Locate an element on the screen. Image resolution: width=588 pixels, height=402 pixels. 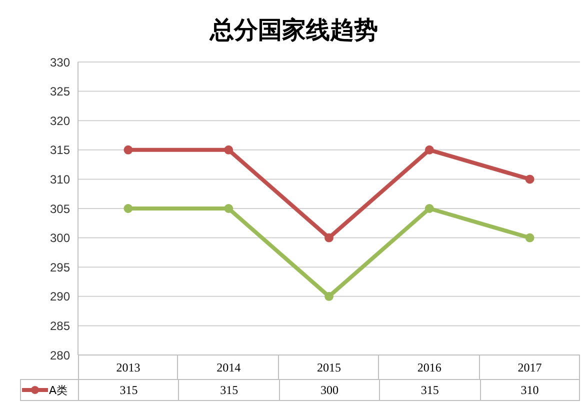
data-label: 300 is located at coordinates (329, 390).